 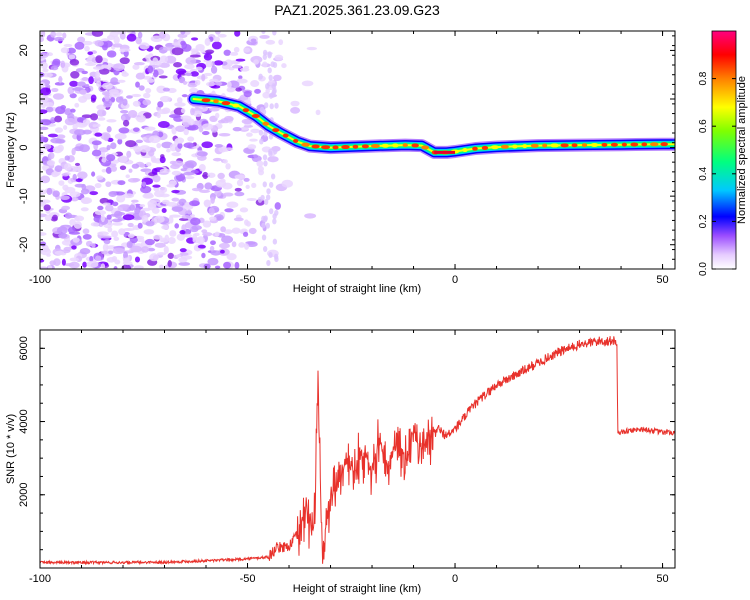 What do you see at coordinates (357, 589) in the screenshot?
I see `bottom-x-axis-label: Height of straight line (km)` at bounding box center [357, 589].